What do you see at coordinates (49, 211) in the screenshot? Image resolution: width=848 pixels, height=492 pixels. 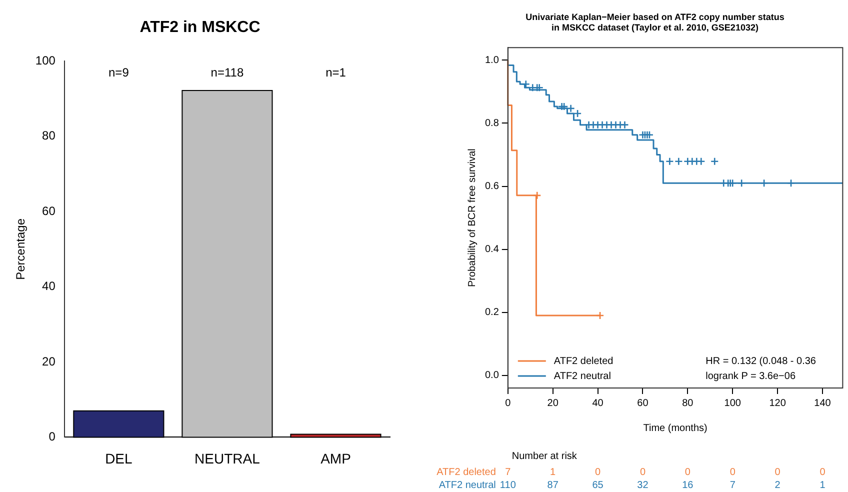 I see `y-tick-label: 60` at bounding box center [49, 211].